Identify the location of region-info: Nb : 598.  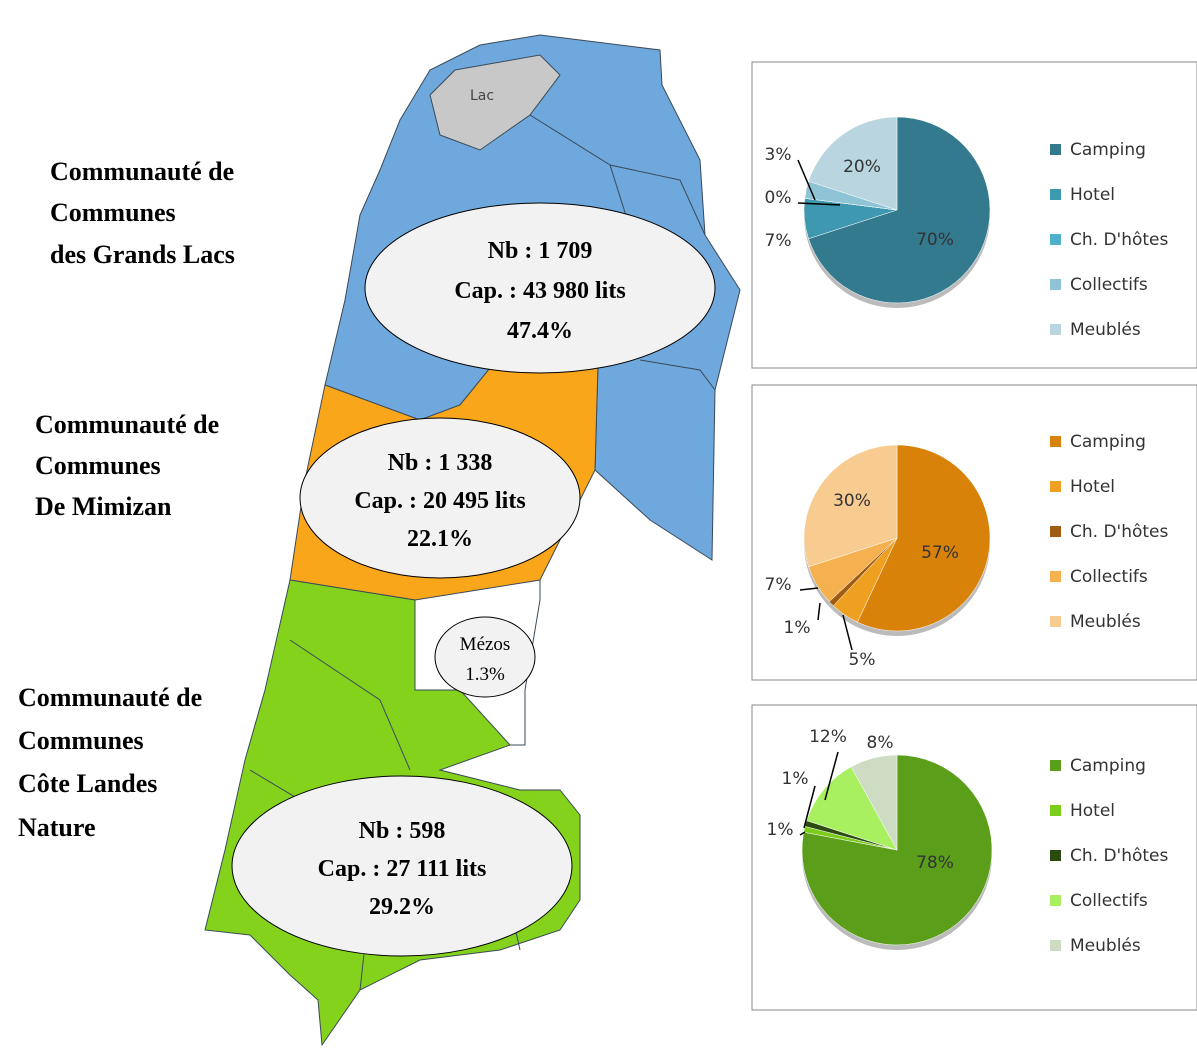
(402, 831).